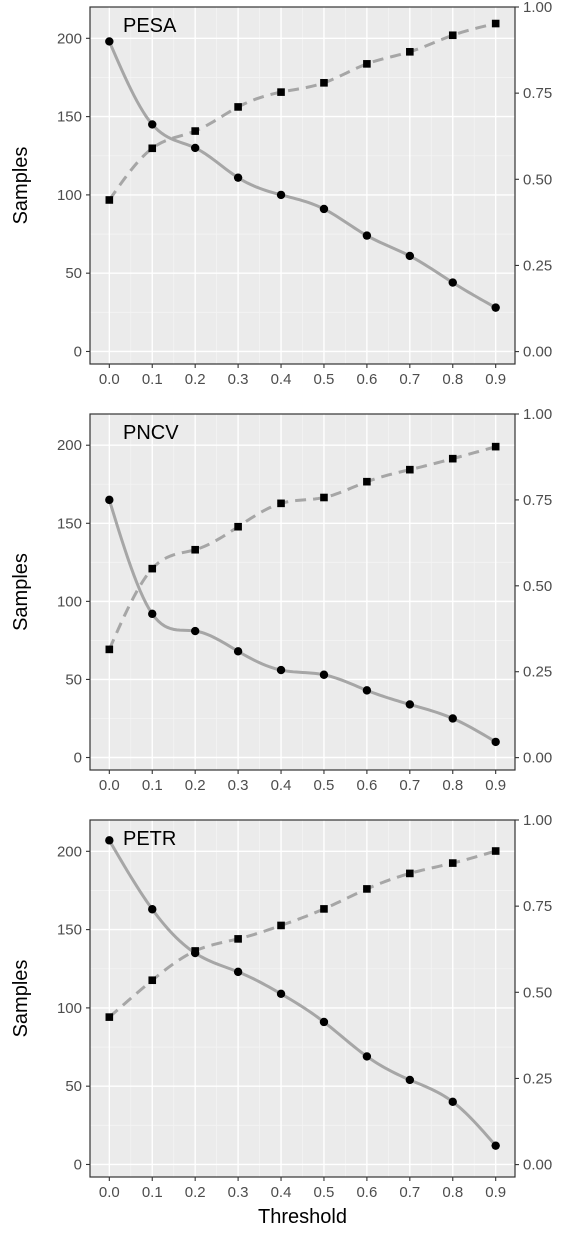 The height and width of the screenshot is (1239, 570). What do you see at coordinates (495, 1192) in the screenshot?
I see `x-tick-label: 0.9` at bounding box center [495, 1192].